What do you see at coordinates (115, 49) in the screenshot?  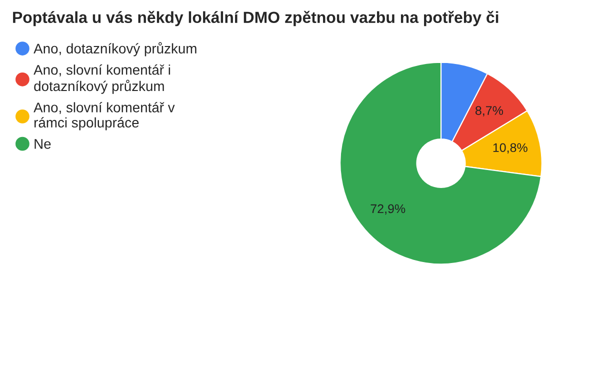 I see `legend-label: Ano, dotazníkový průzkum` at bounding box center [115, 49].